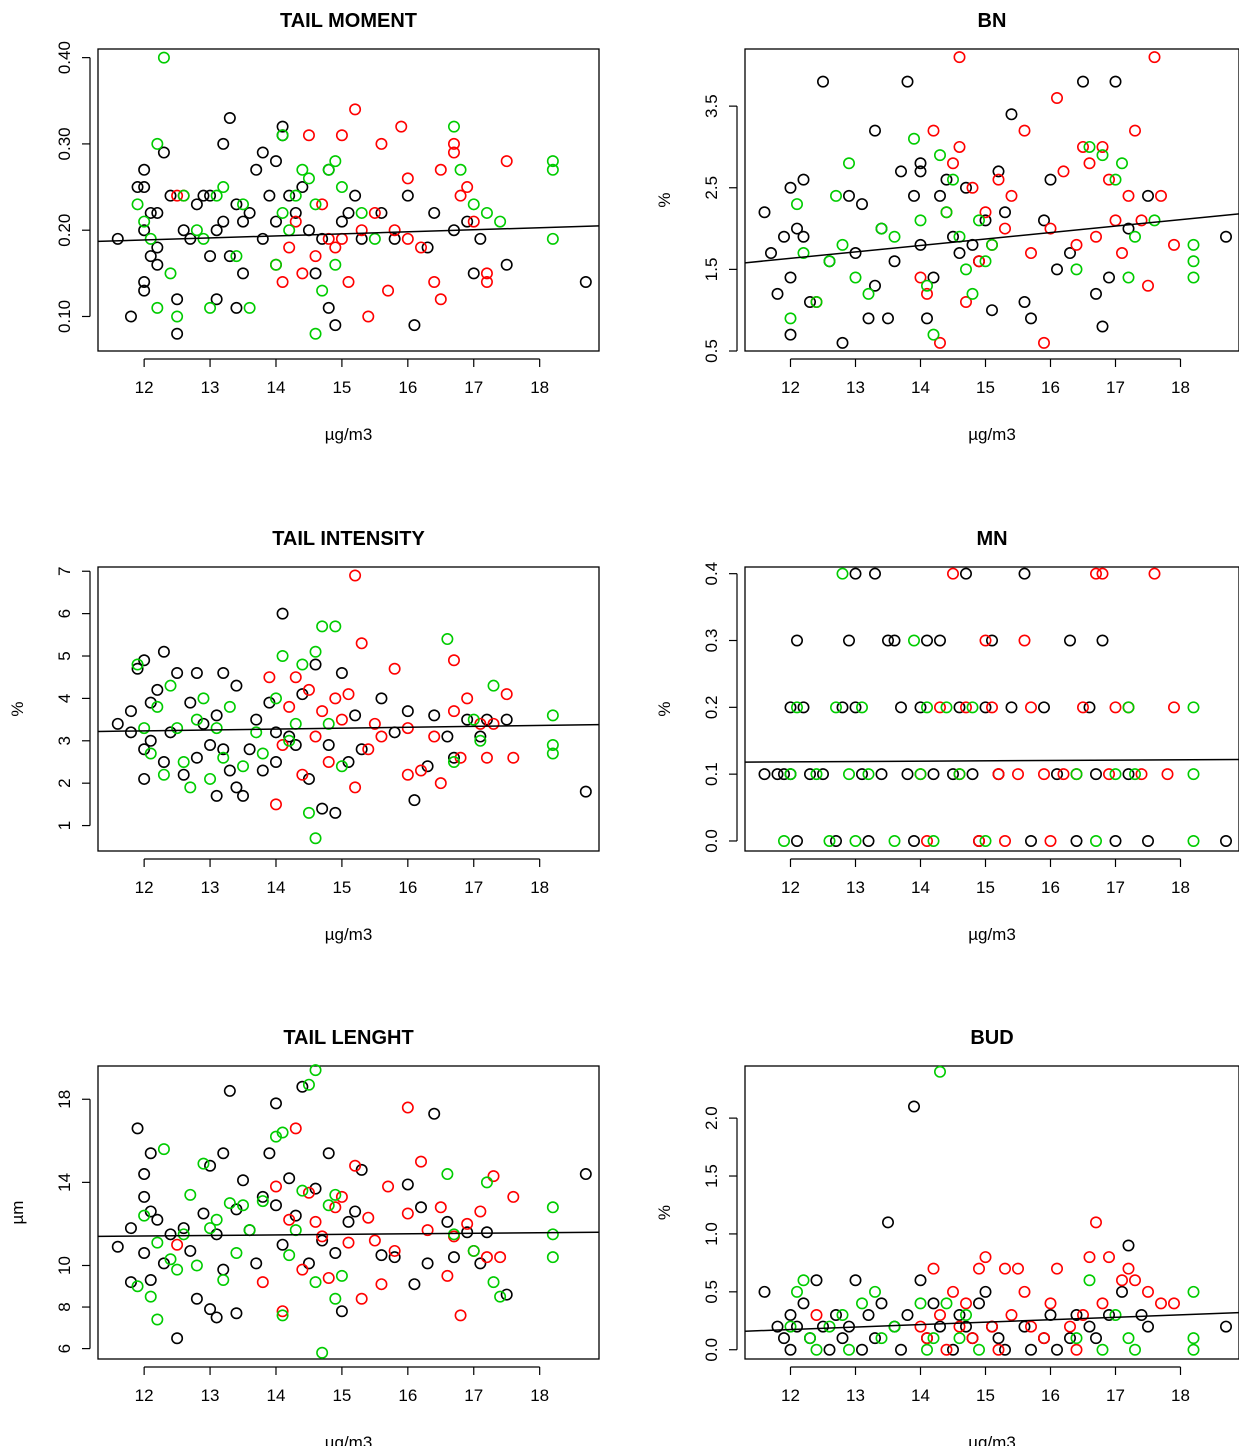 Image resolution: width=1239 pixels, height=1446 pixels. What do you see at coordinates (64, 655) in the screenshot?
I see `y-tick-label: 5` at bounding box center [64, 655].